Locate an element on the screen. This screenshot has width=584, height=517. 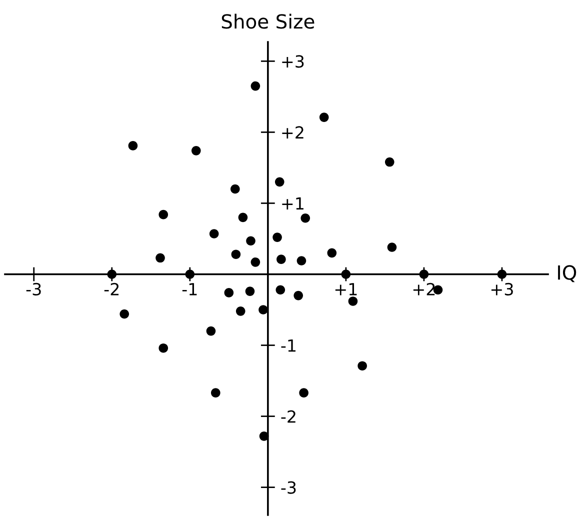
x-axis-title: IQ is located at coordinates (567, 273).